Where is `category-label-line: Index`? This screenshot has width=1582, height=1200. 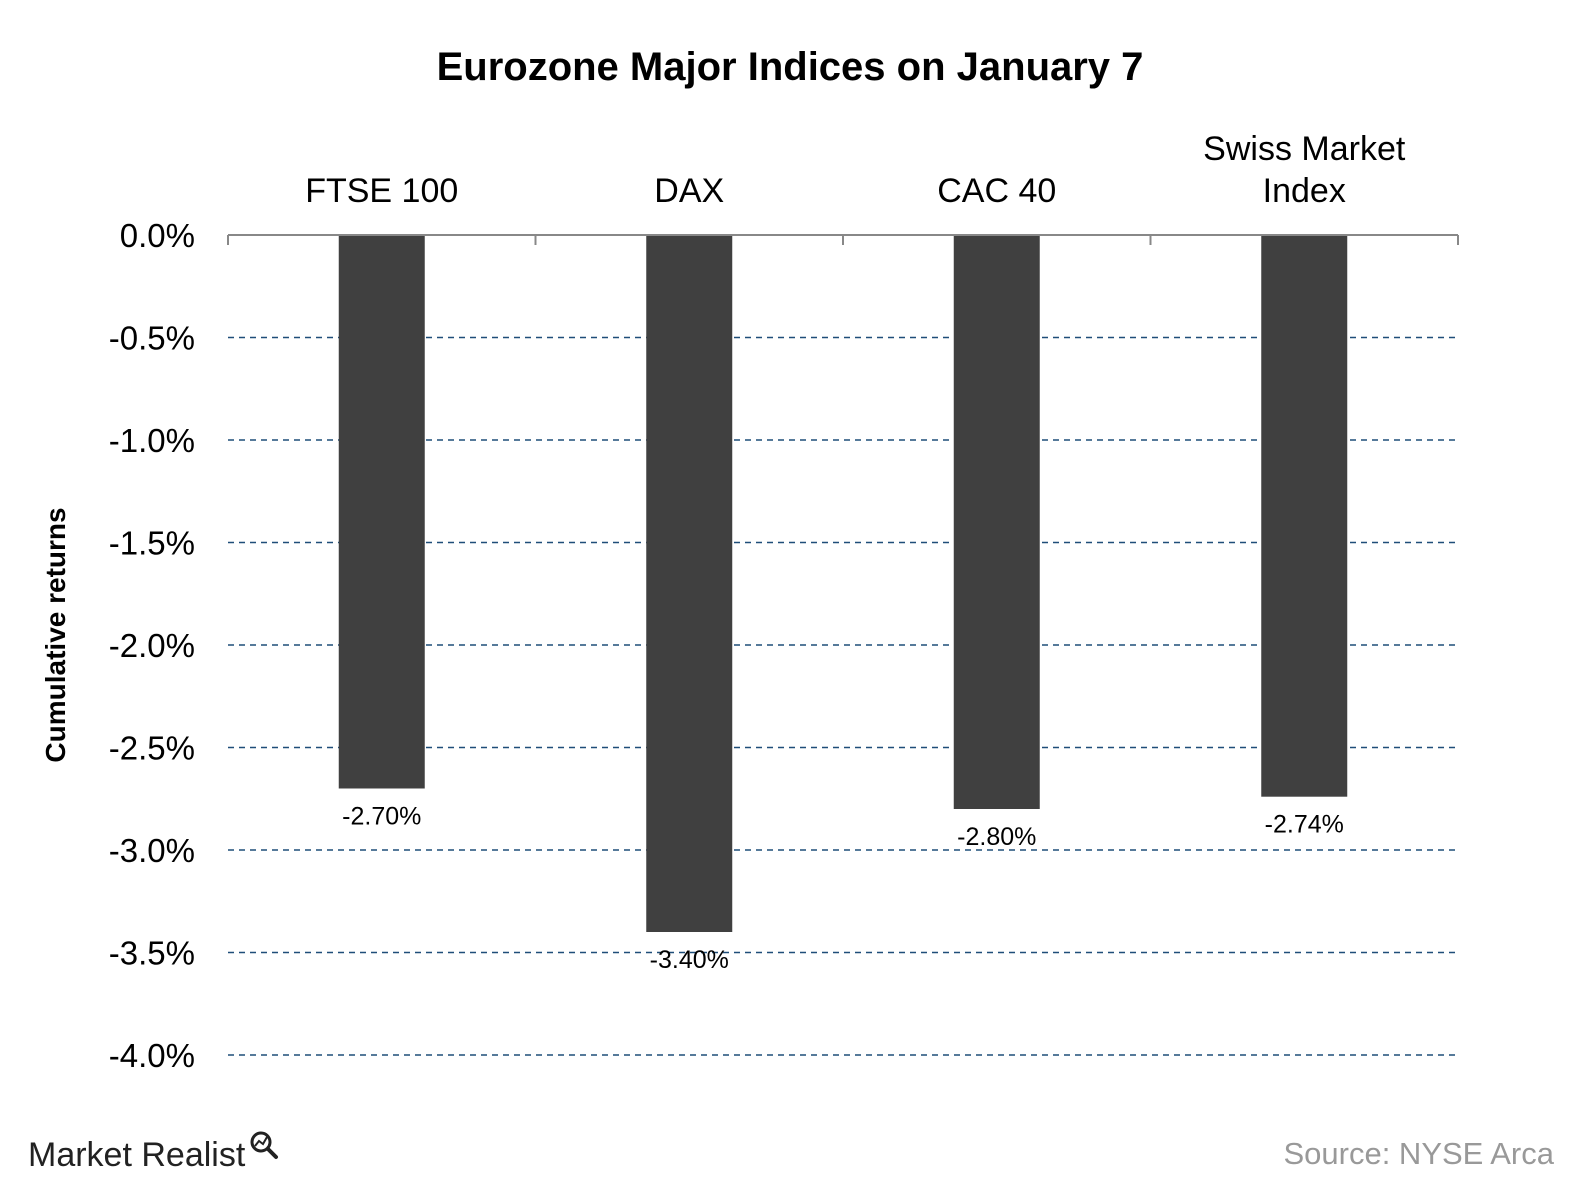 category-label-line: Index is located at coordinates (1304, 191).